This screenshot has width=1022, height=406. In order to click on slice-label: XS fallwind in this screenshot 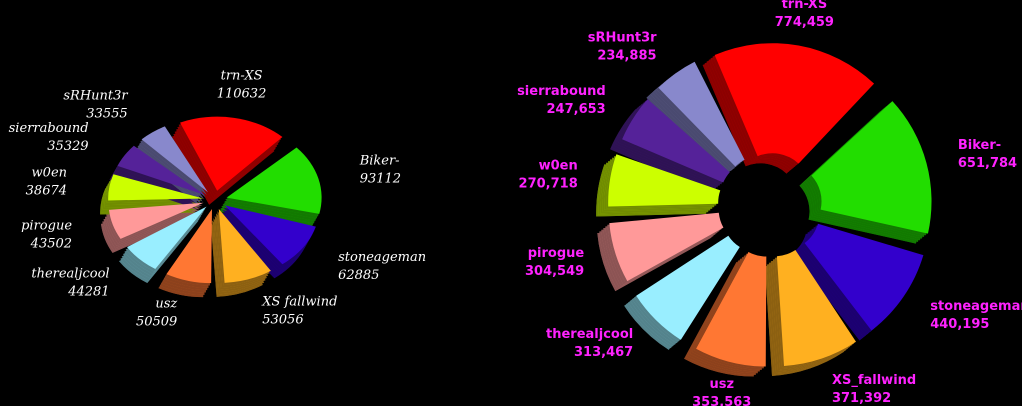, I will do `click(299, 301)`.